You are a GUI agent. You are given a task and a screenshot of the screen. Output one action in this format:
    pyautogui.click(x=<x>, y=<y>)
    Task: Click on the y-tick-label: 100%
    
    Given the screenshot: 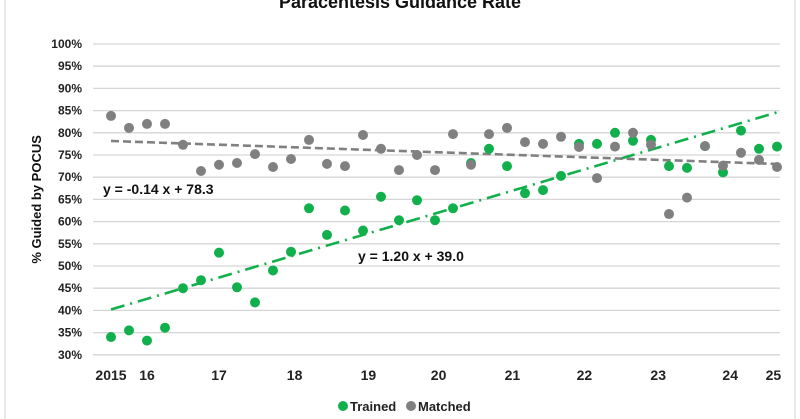 What is the action you would take?
    pyautogui.click(x=66, y=44)
    